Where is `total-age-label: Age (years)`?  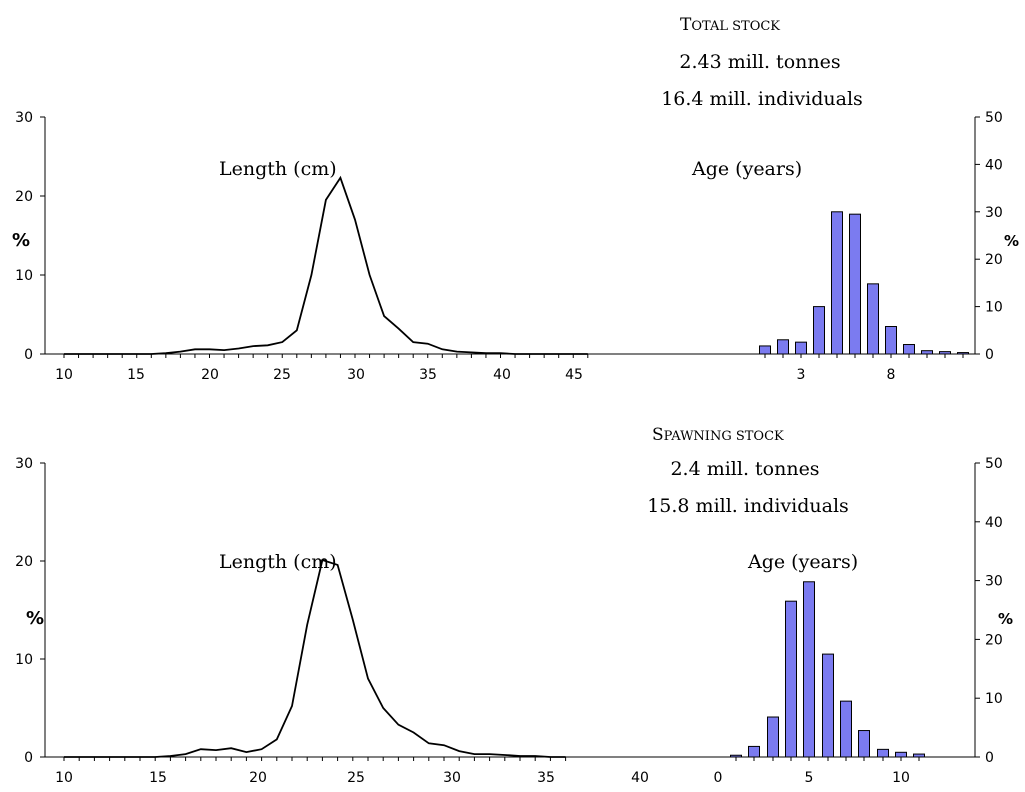 total-age-label: Age (years) is located at coordinates (746, 169).